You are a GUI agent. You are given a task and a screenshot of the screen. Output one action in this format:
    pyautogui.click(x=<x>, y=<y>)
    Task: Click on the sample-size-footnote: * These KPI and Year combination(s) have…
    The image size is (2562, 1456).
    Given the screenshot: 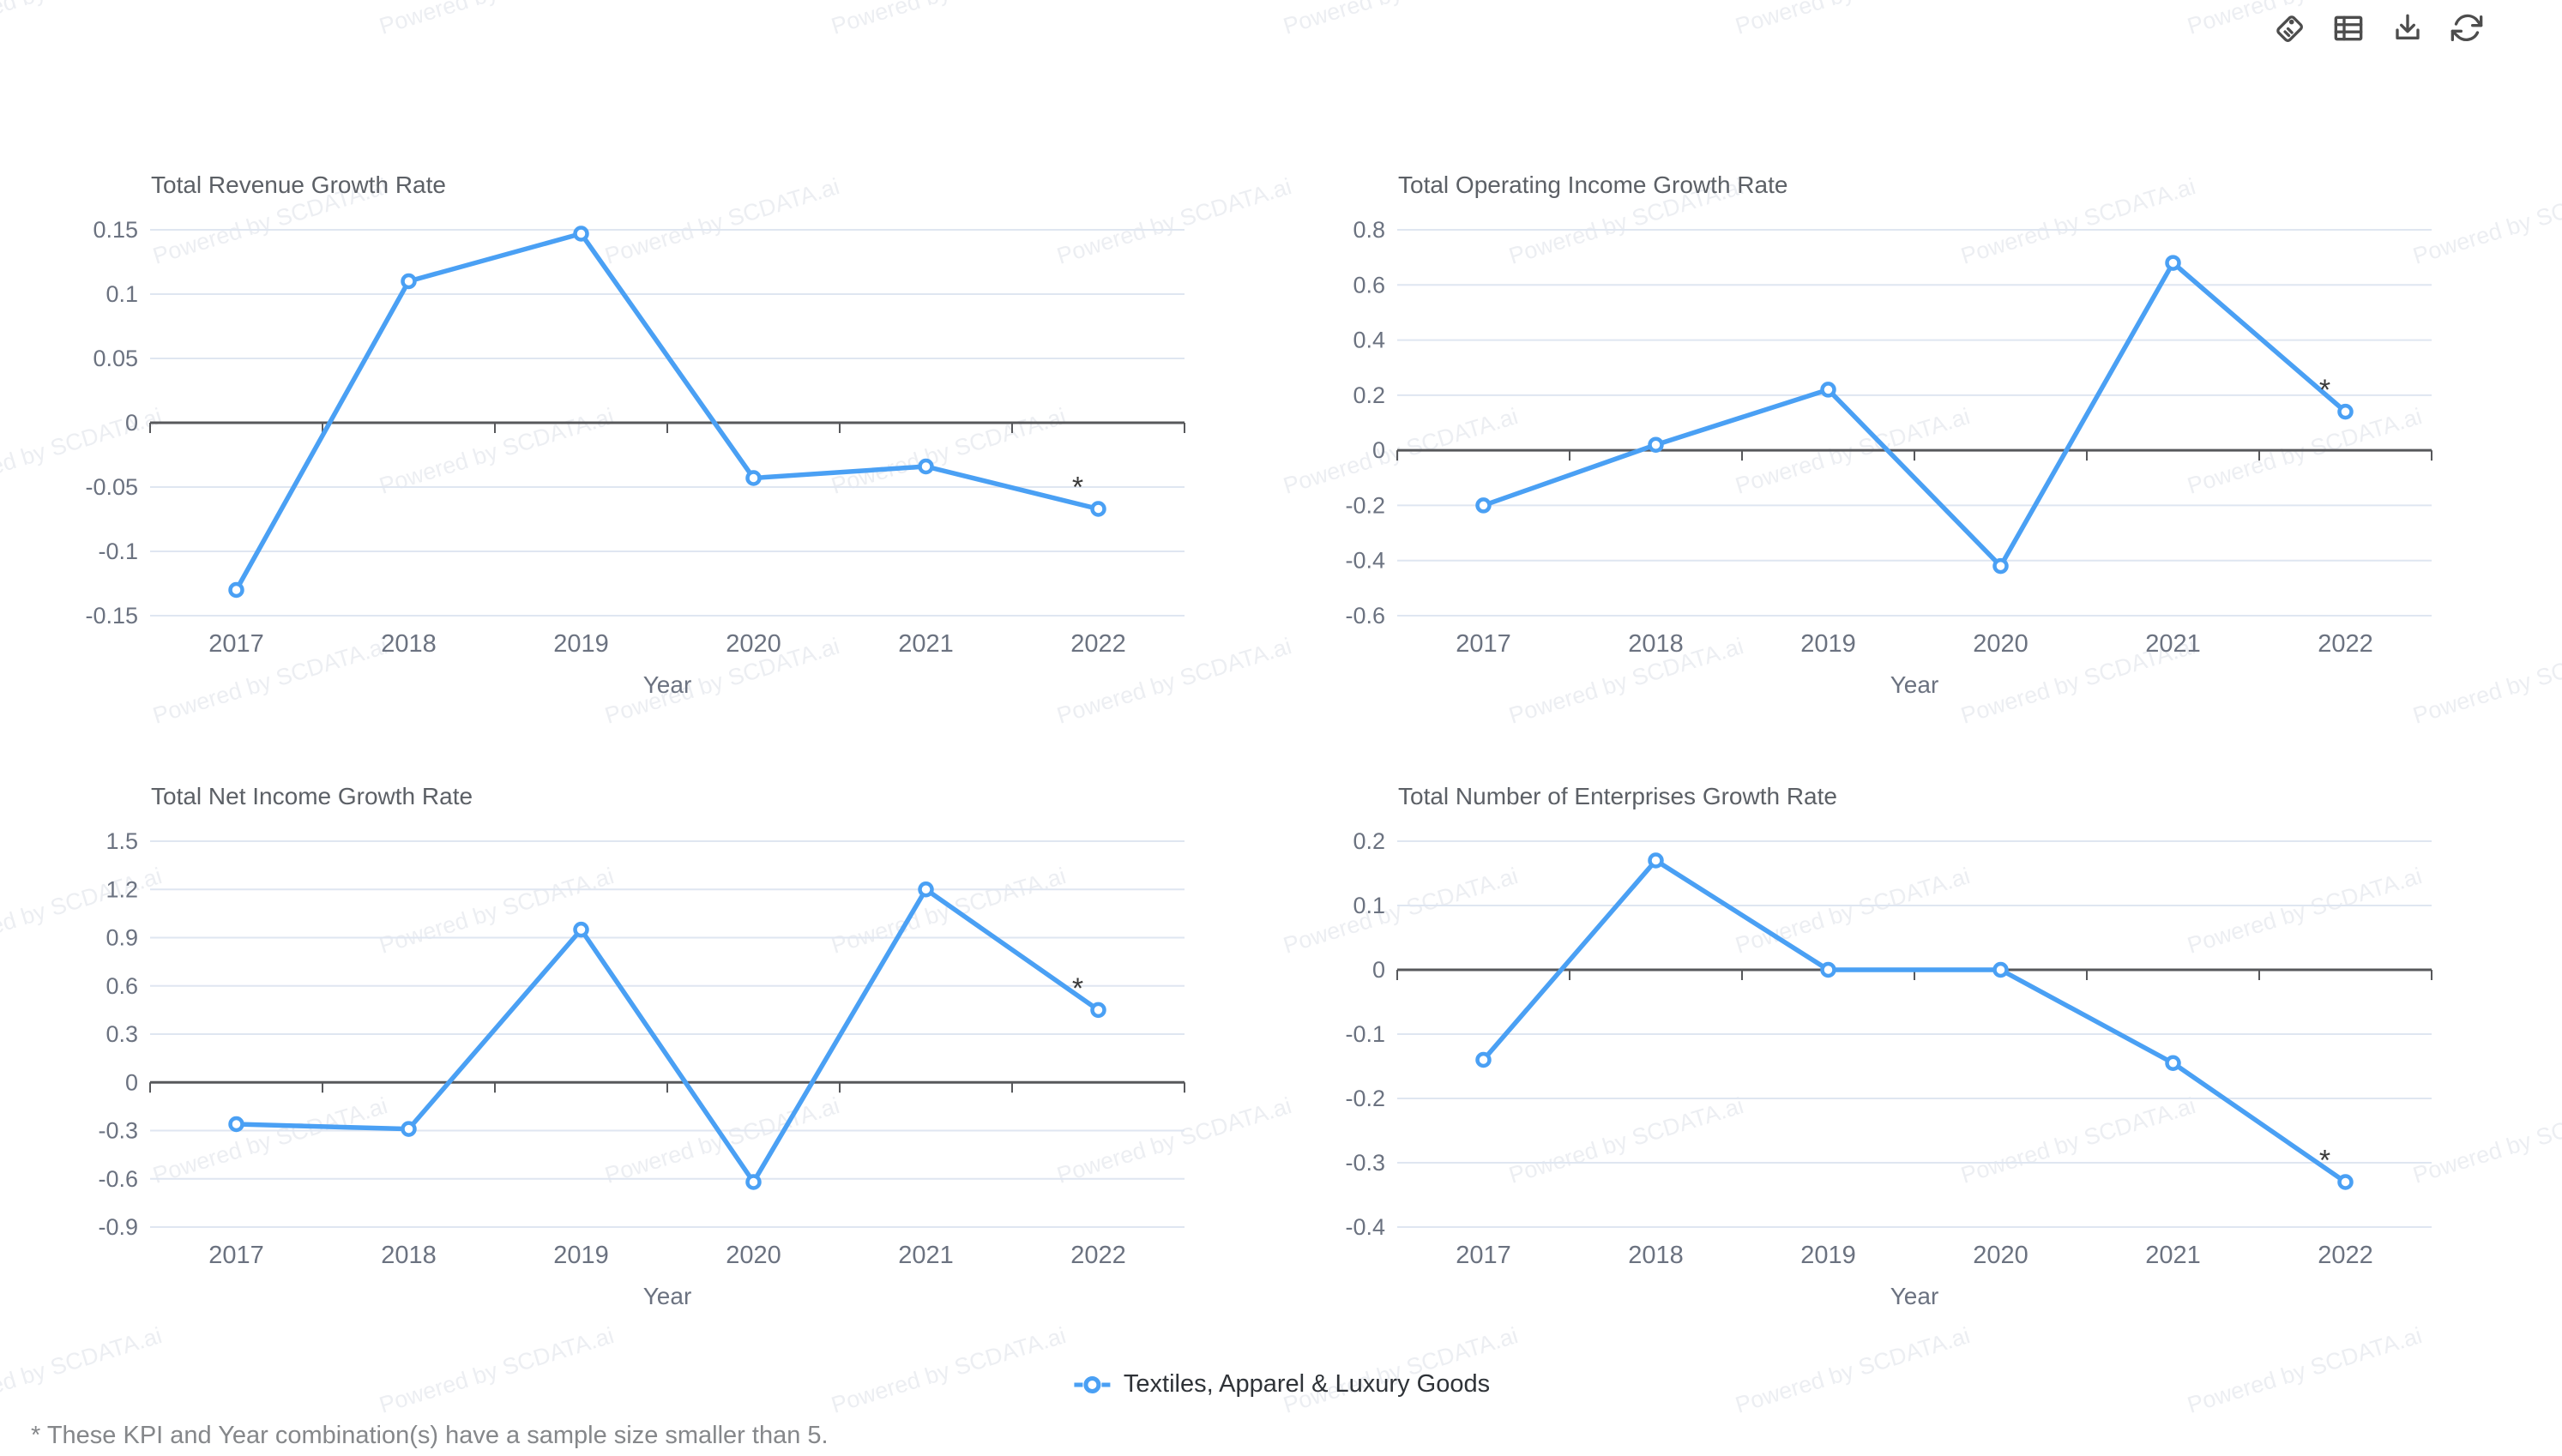 What is the action you would take?
    pyautogui.click(x=430, y=1435)
    